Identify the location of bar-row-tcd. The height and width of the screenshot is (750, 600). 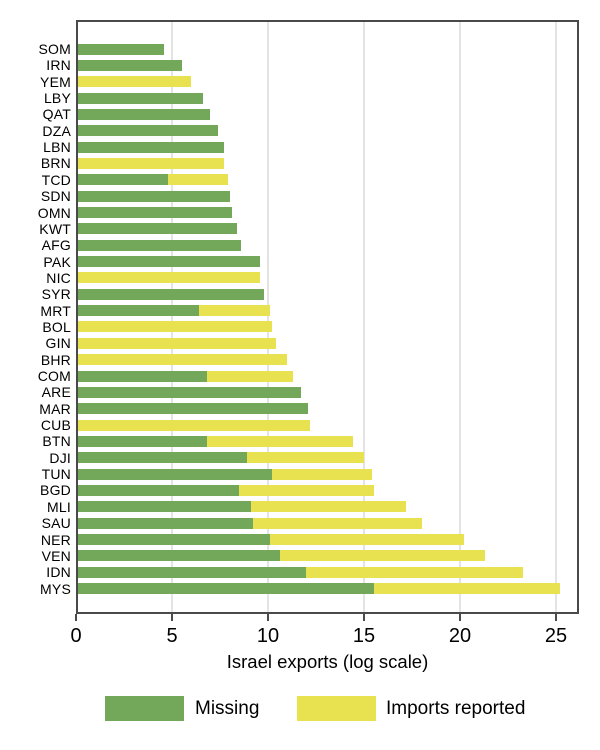
(153, 180).